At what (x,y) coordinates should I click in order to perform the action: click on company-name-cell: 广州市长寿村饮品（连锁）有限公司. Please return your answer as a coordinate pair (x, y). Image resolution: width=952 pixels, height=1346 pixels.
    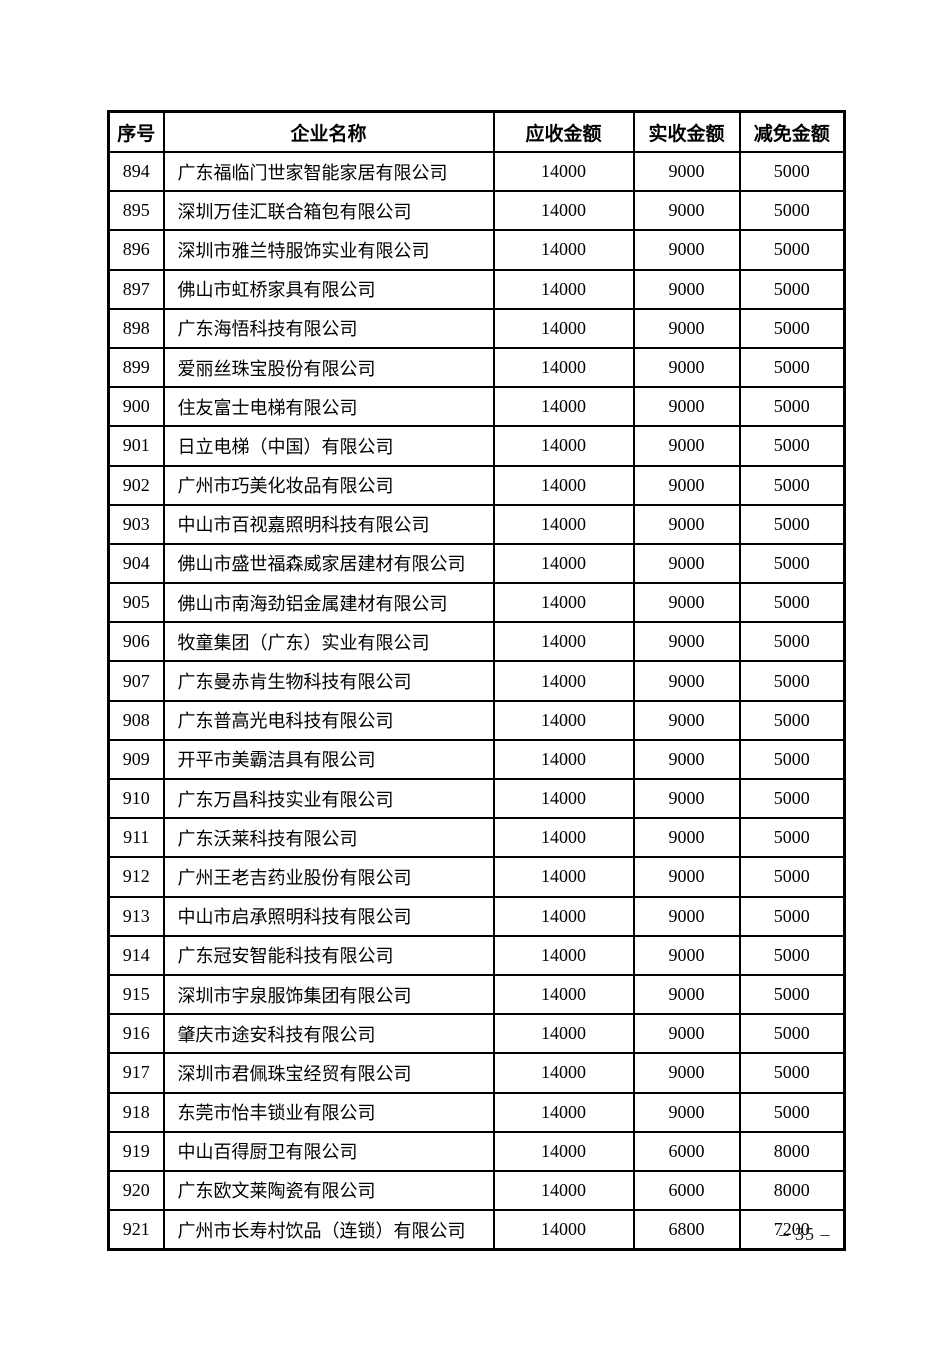
    Looking at the image, I should click on (328, 1230).